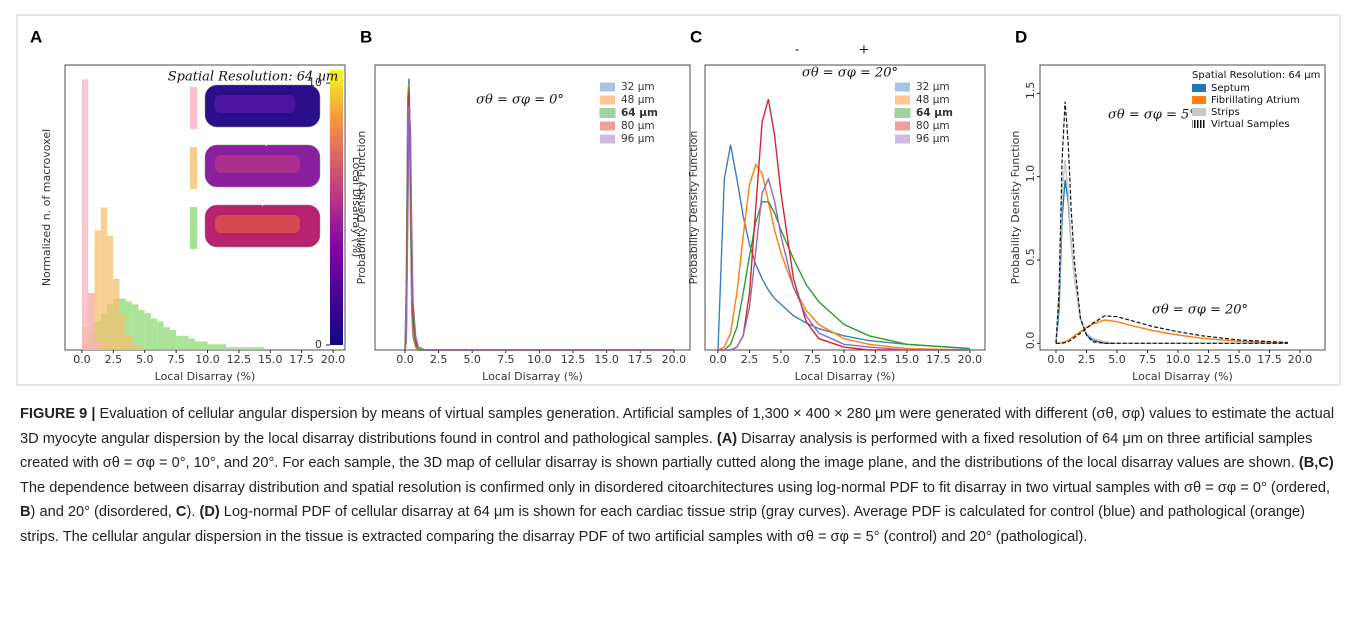 Image resolution: width=1358 pixels, height=635 pixels. I want to click on legend-label: Virtual Samples, so click(1250, 124).